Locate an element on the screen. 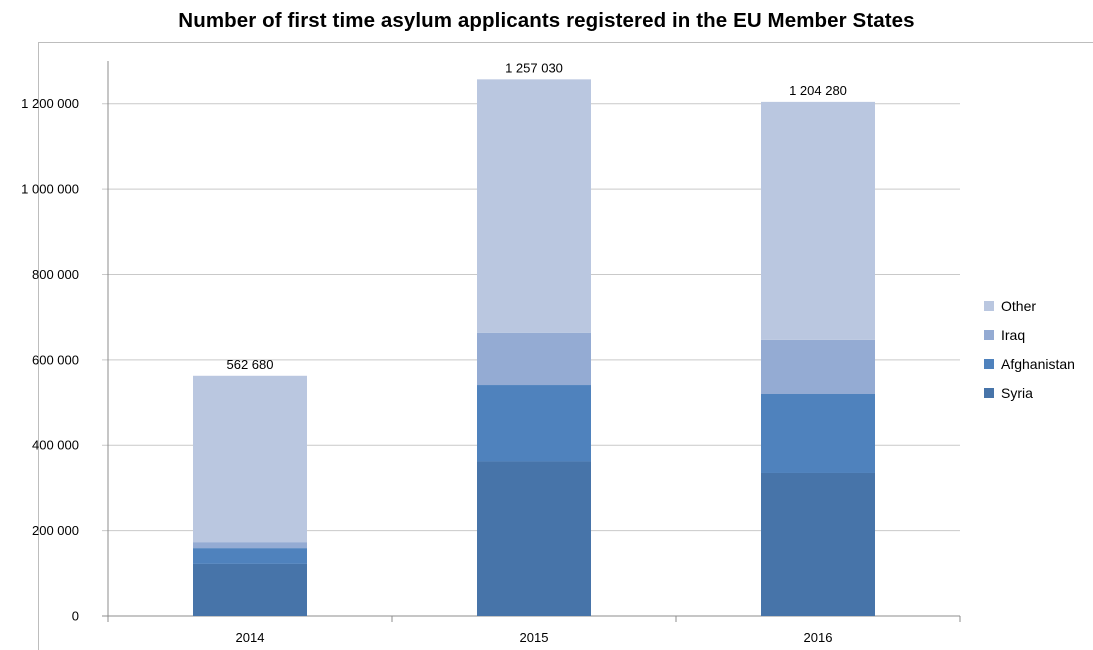 The width and height of the screenshot is (1093, 650). bar-segment-other-2014 is located at coordinates (250, 459).